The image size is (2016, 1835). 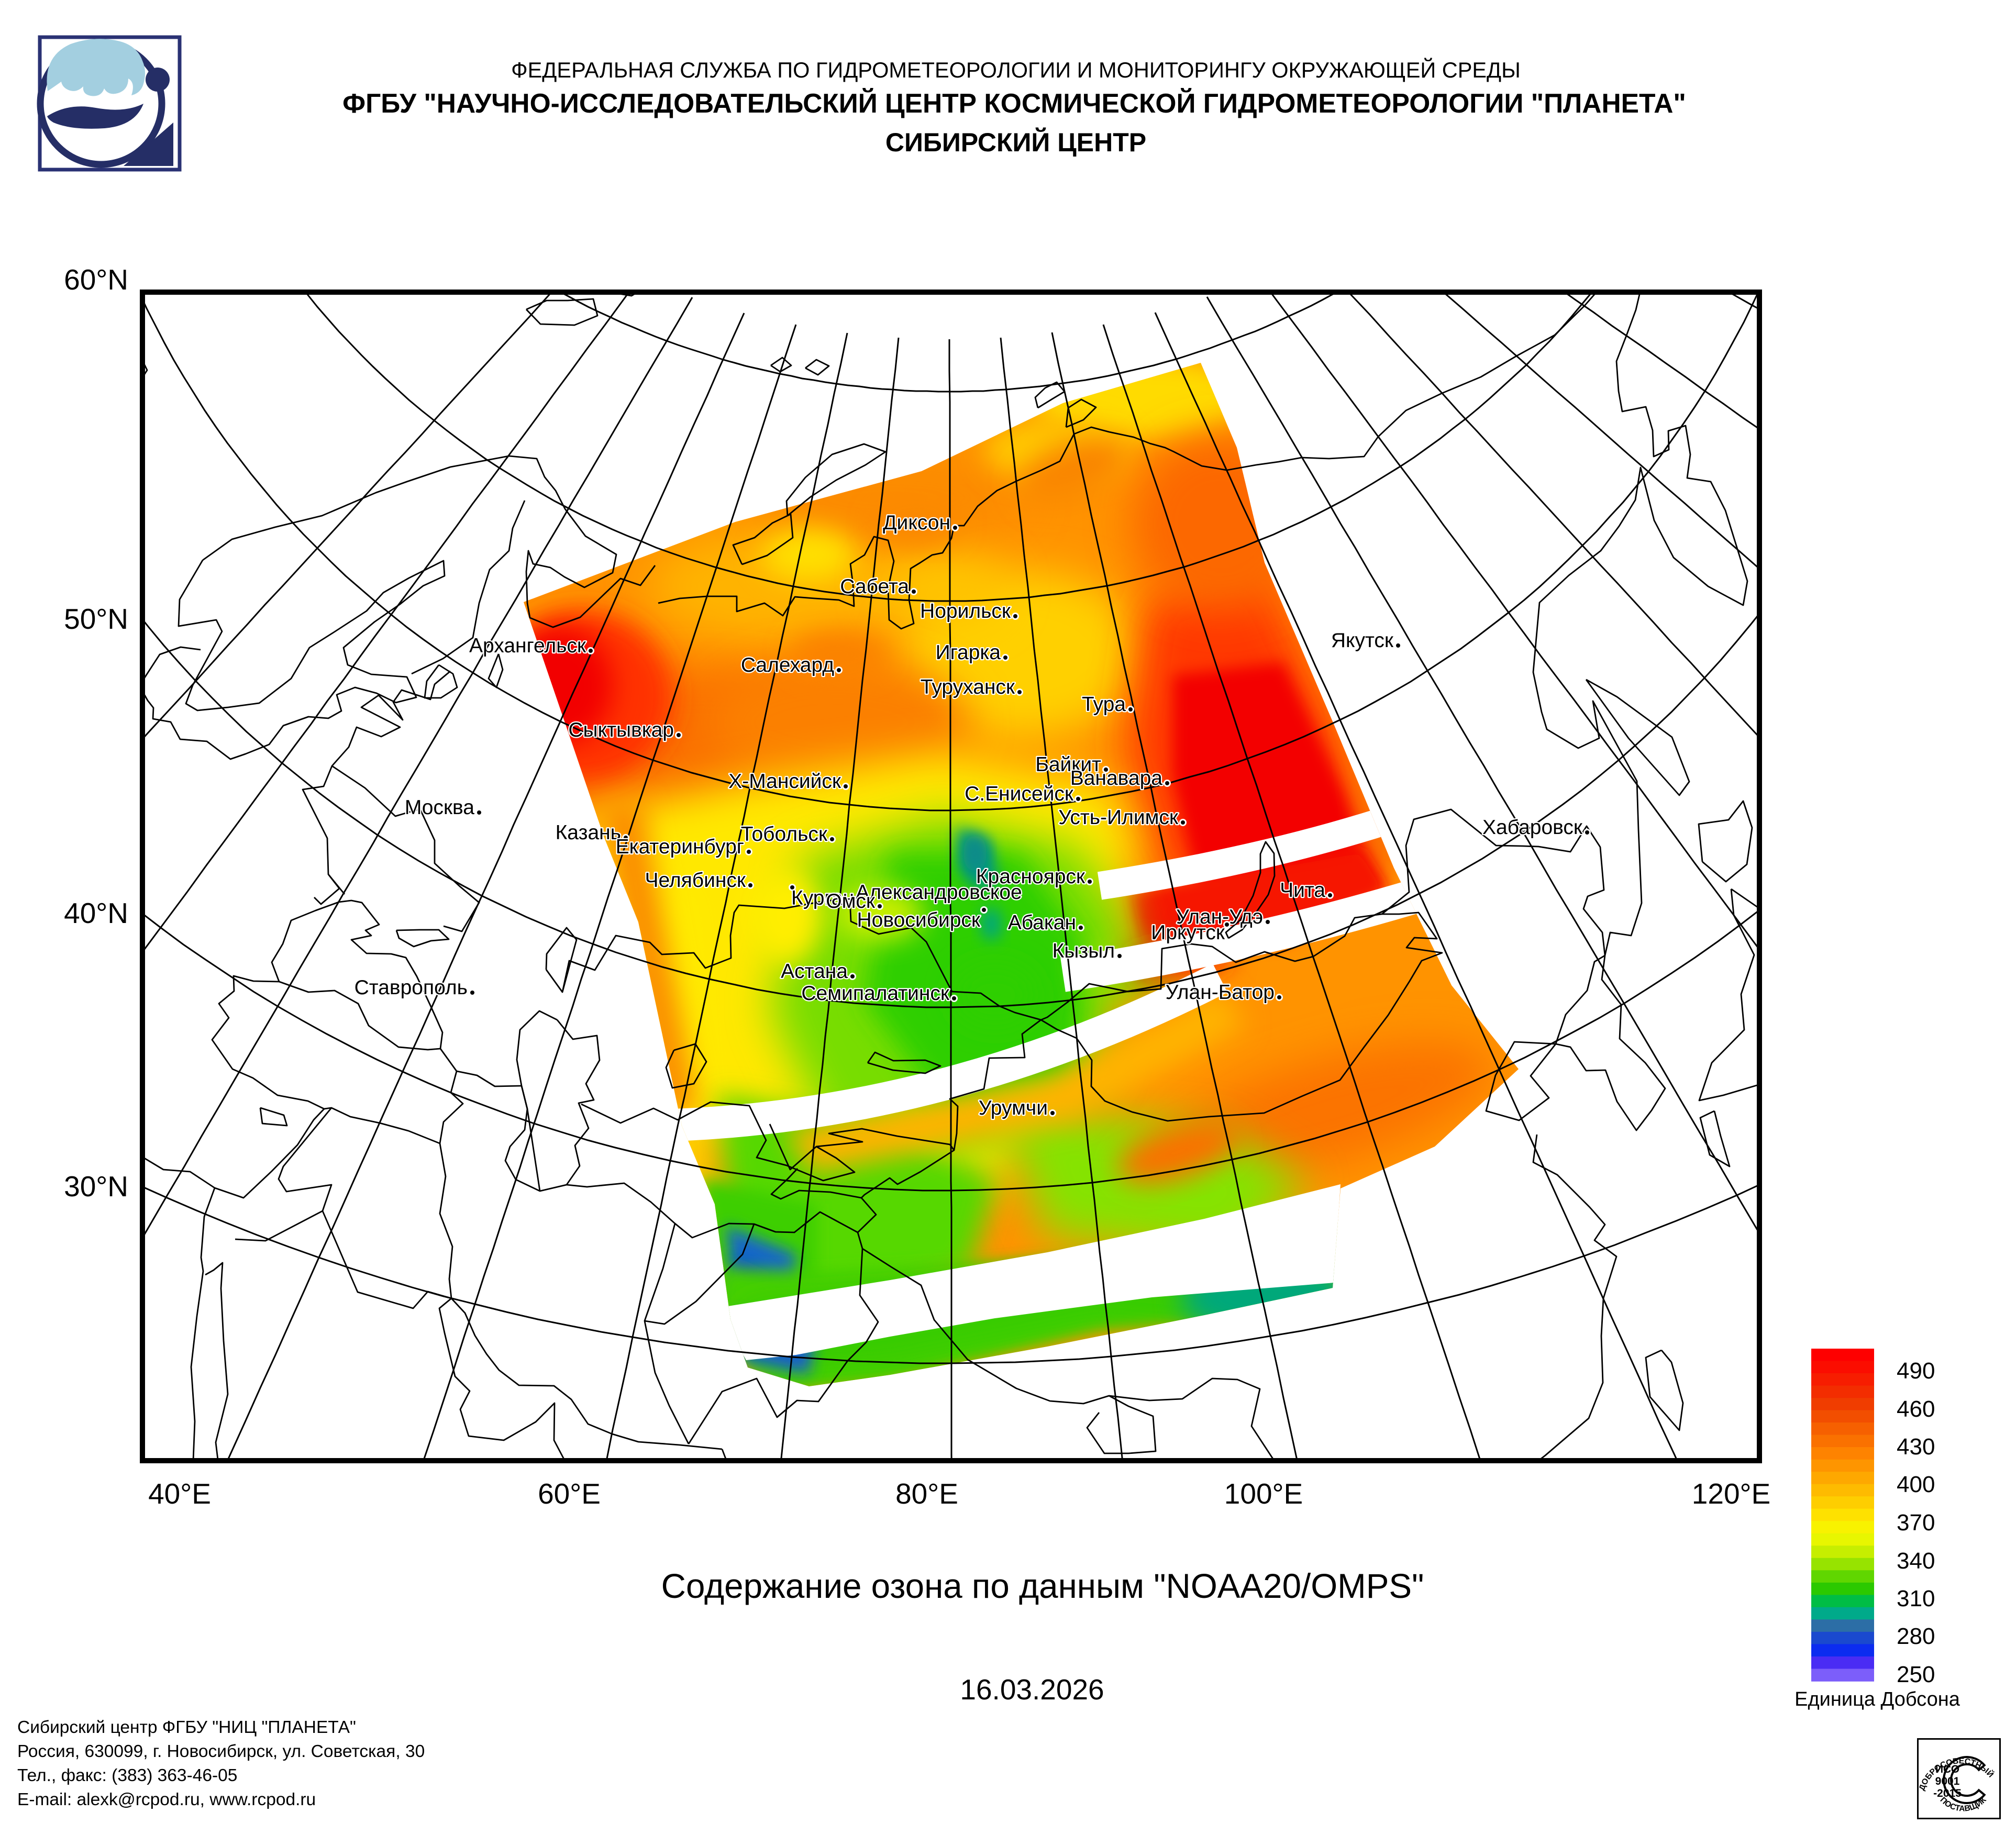 I want to click on svg-text: 430, so click(x=1916, y=1447).